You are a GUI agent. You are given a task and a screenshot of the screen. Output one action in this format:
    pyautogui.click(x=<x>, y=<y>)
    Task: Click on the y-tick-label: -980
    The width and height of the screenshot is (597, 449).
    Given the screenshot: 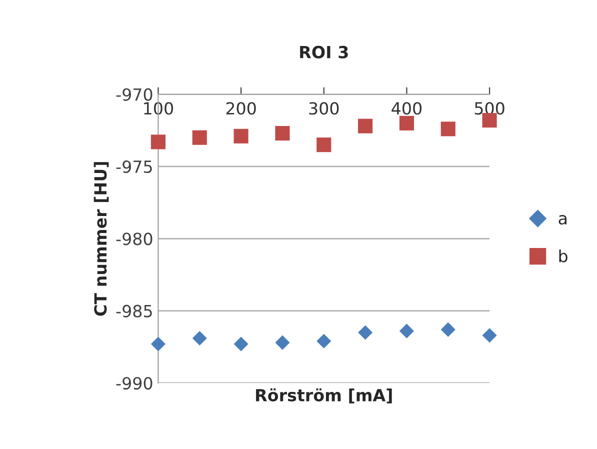 What is the action you would take?
    pyautogui.click(x=134, y=239)
    